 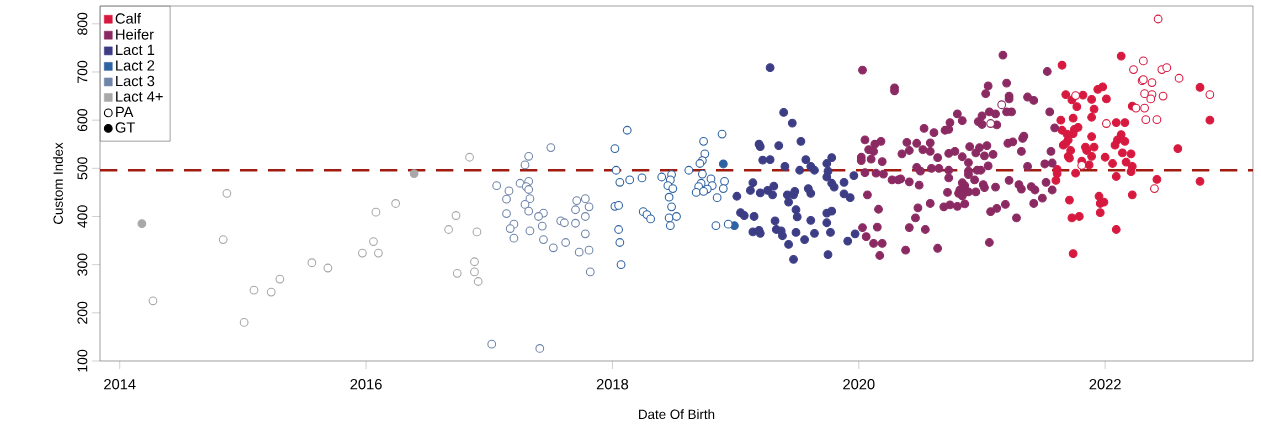 What do you see at coordinates (677, 414) in the screenshot?
I see `x-axis-title: Date Of Birth` at bounding box center [677, 414].